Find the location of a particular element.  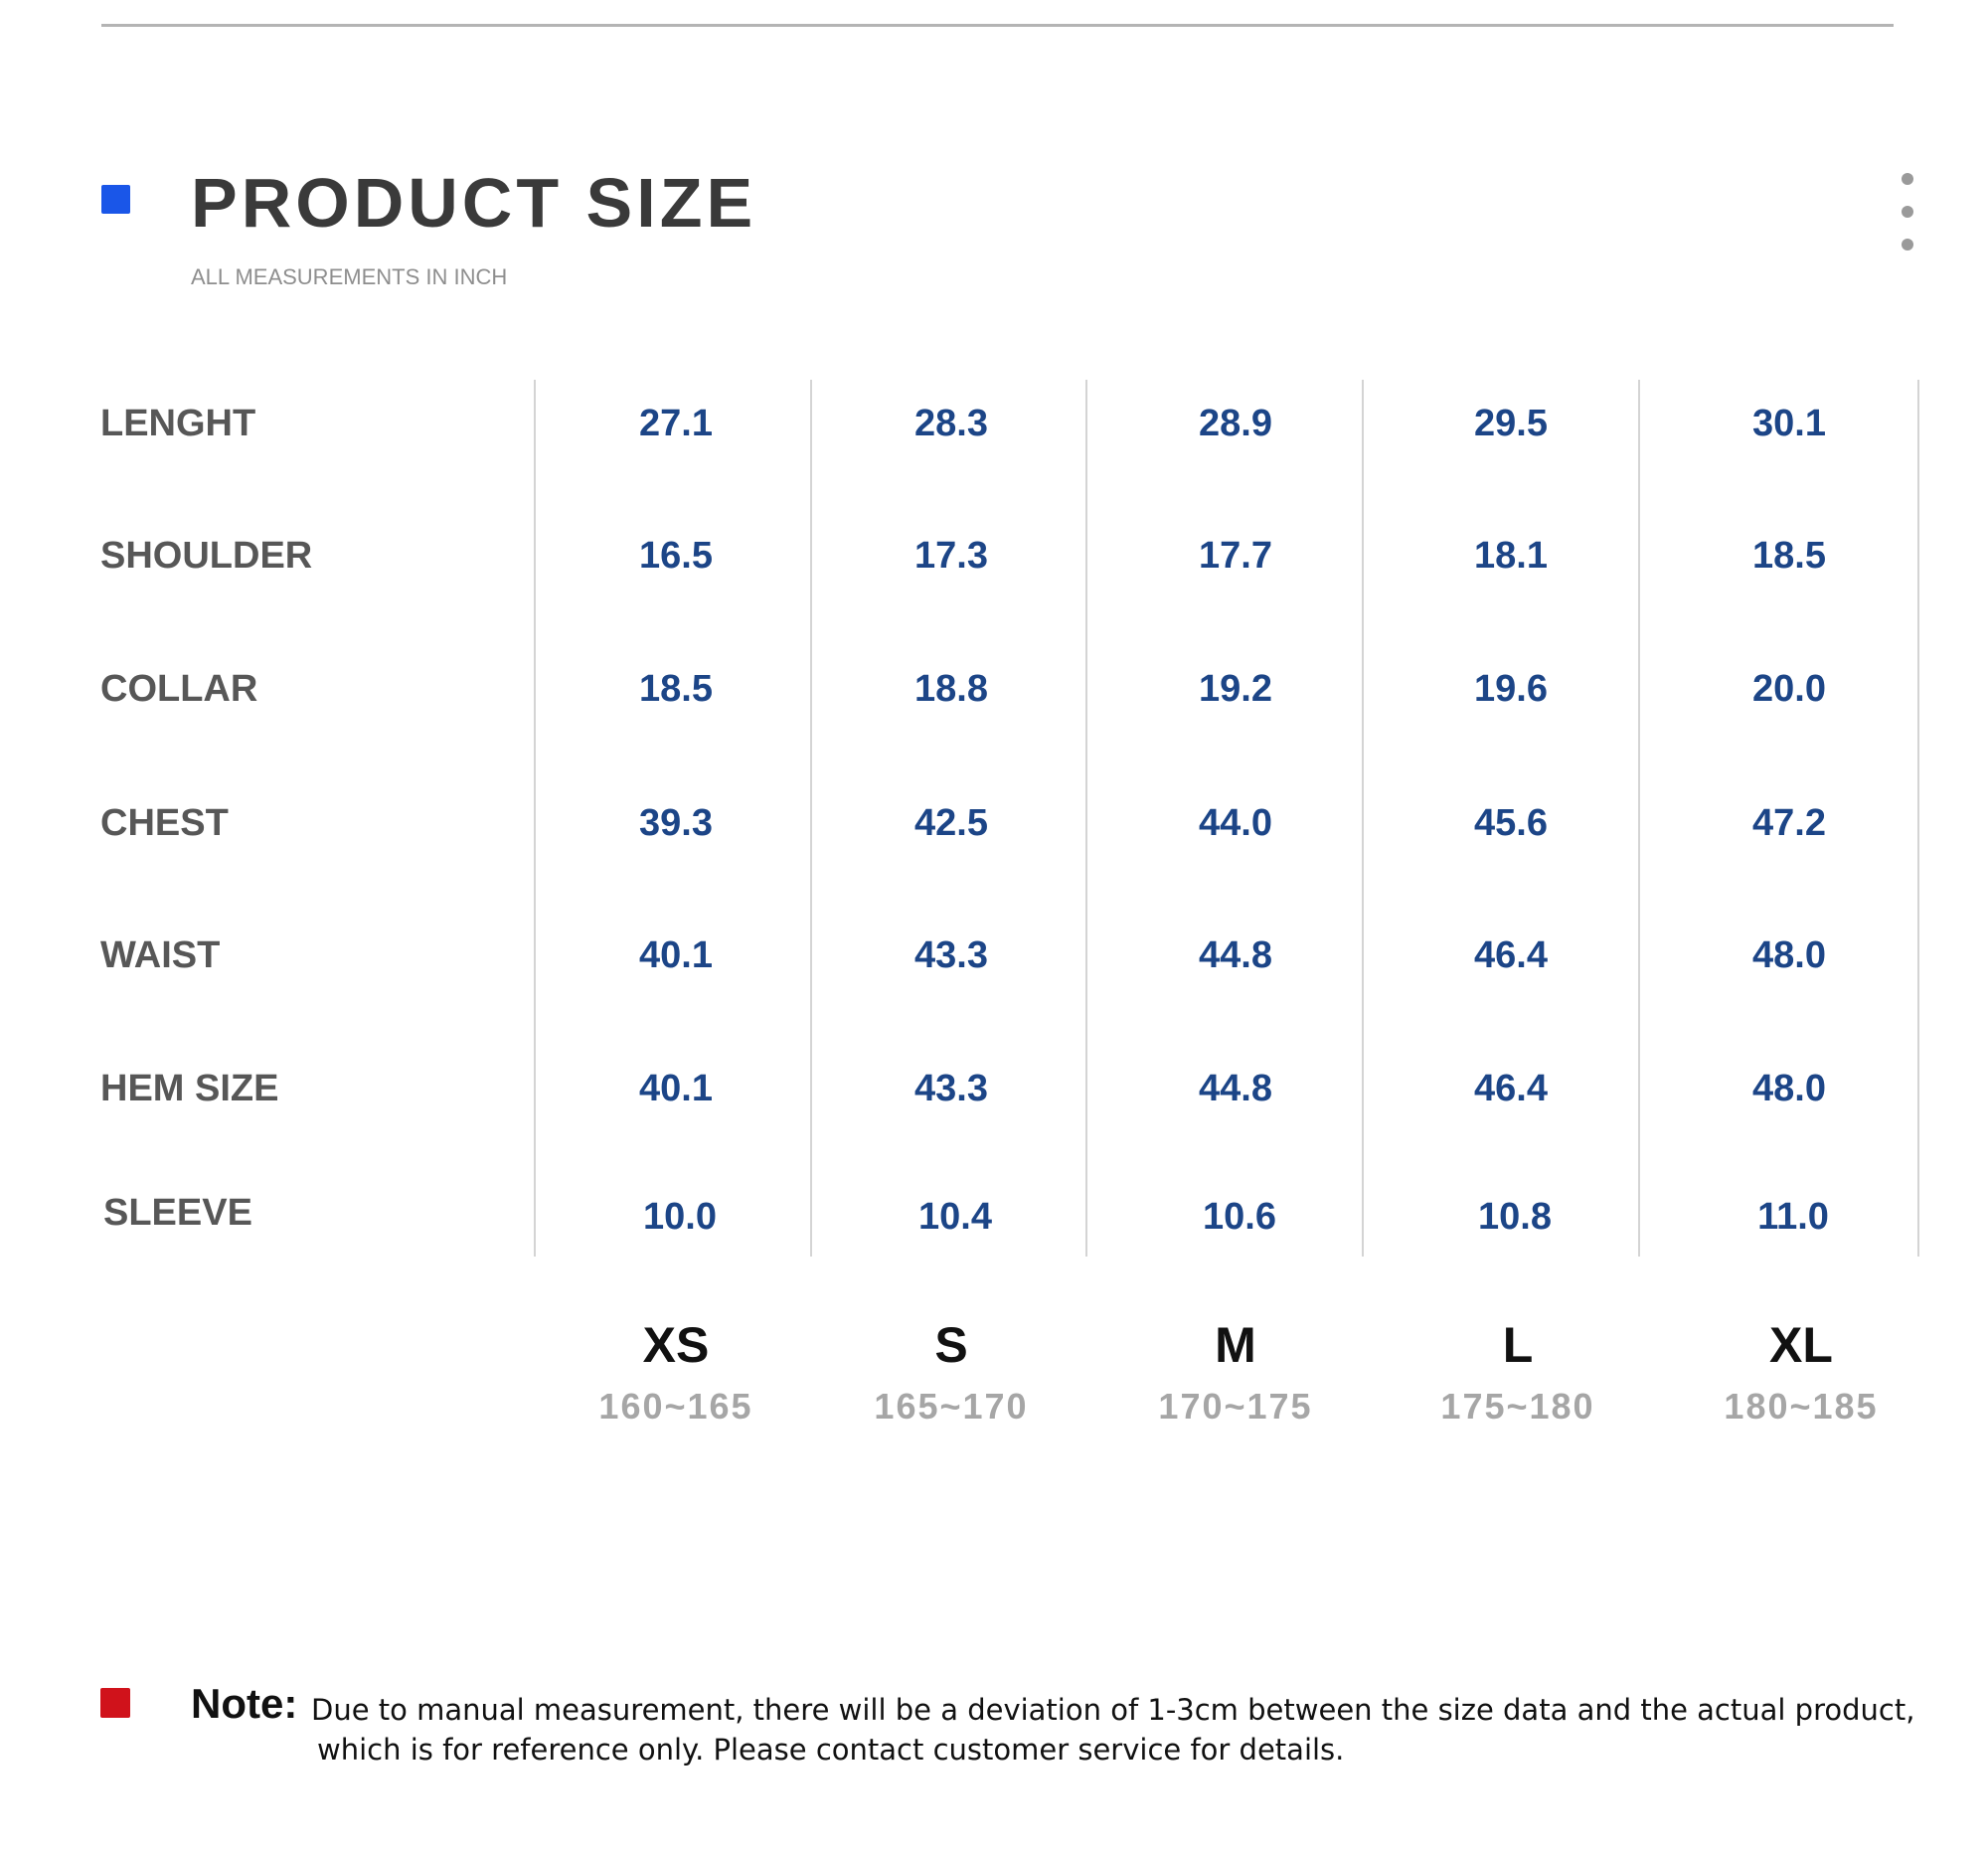

measurement-cell: 28.3 is located at coordinates (951, 423).